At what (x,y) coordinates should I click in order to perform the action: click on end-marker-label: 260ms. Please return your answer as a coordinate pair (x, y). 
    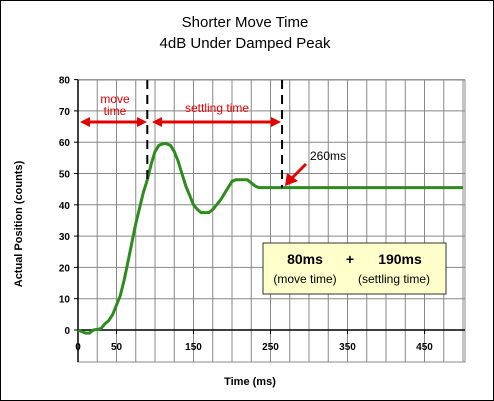
    Looking at the image, I should click on (328, 156).